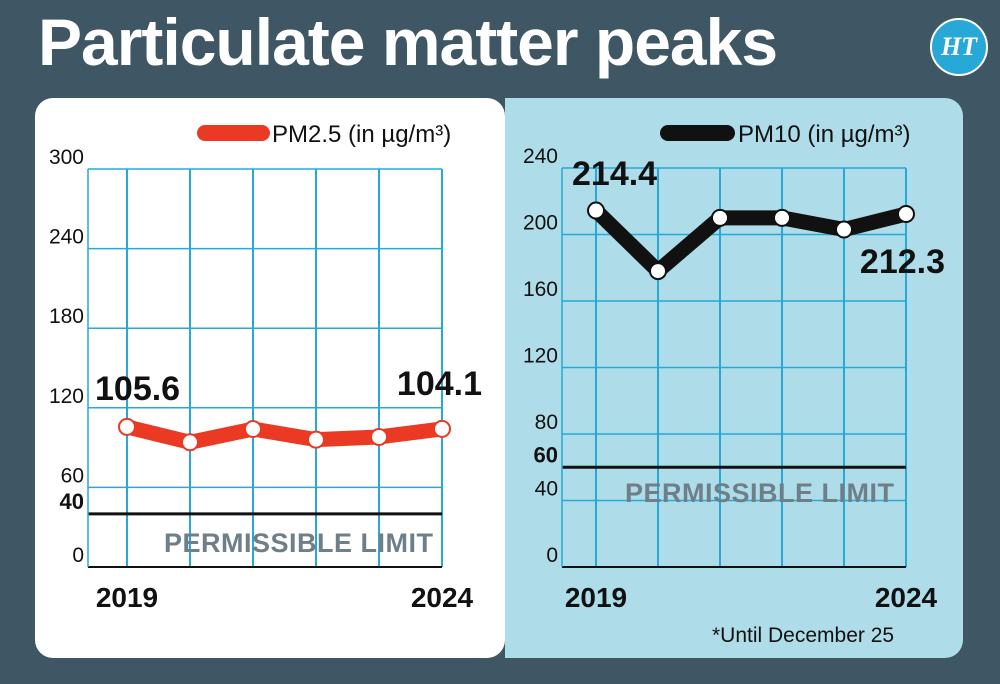  What do you see at coordinates (66, 316) in the screenshot?
I see `y-tick-label: 180` at bounding box center [66, 316].